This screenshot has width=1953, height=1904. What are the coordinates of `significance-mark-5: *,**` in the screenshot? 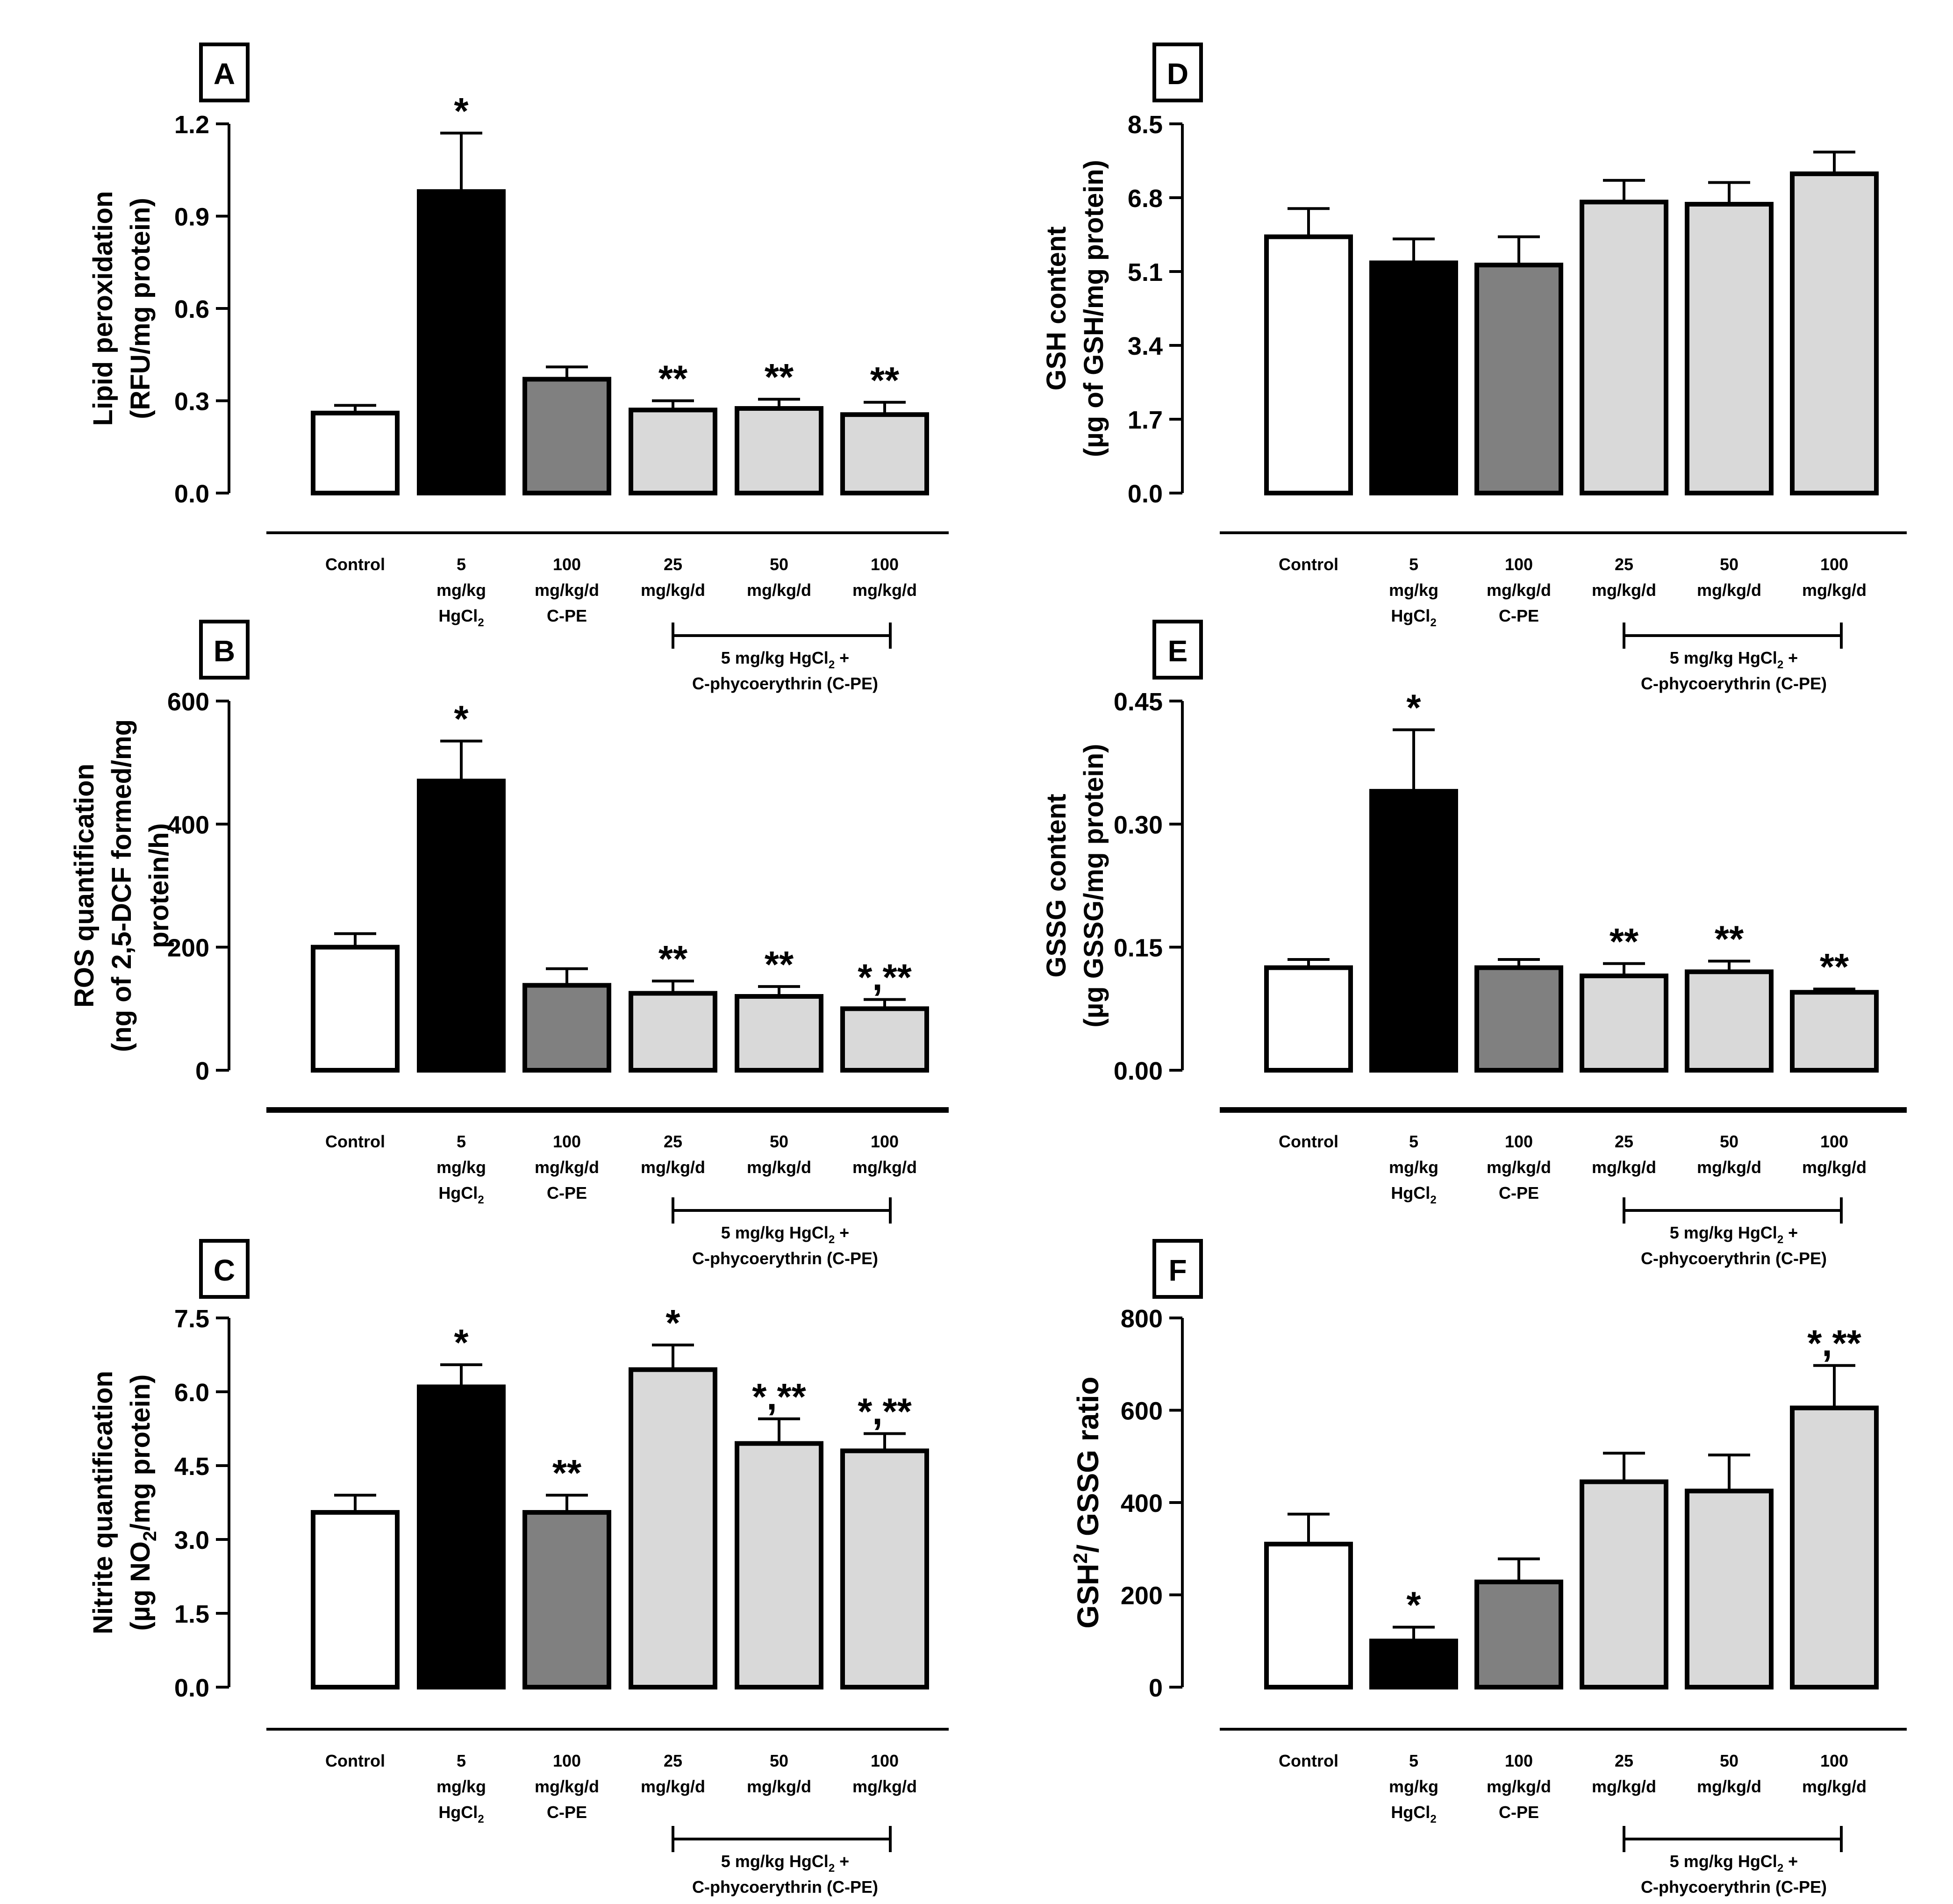 It's located at (779, 1396).